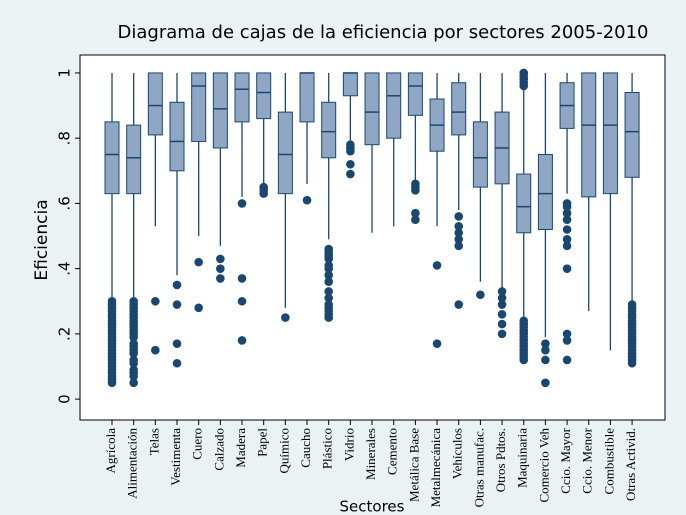 The height and width of the screenshot is (515, 686). I want to click on x-tick-label: Ccio. Mayor, so click(565, 460).